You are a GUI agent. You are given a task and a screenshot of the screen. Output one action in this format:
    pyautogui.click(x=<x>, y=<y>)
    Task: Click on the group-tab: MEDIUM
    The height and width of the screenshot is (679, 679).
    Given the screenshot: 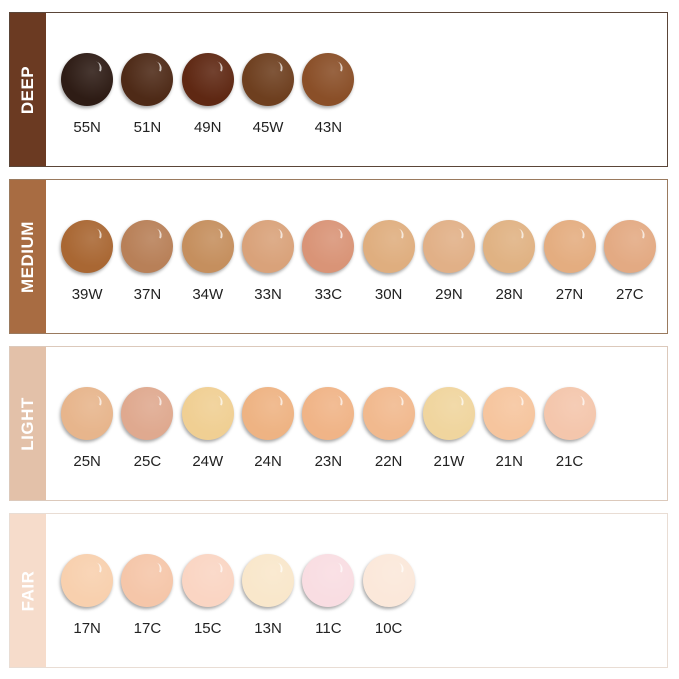 What is the action you would take?
    pyautogui.click(x=28, y=256)
    